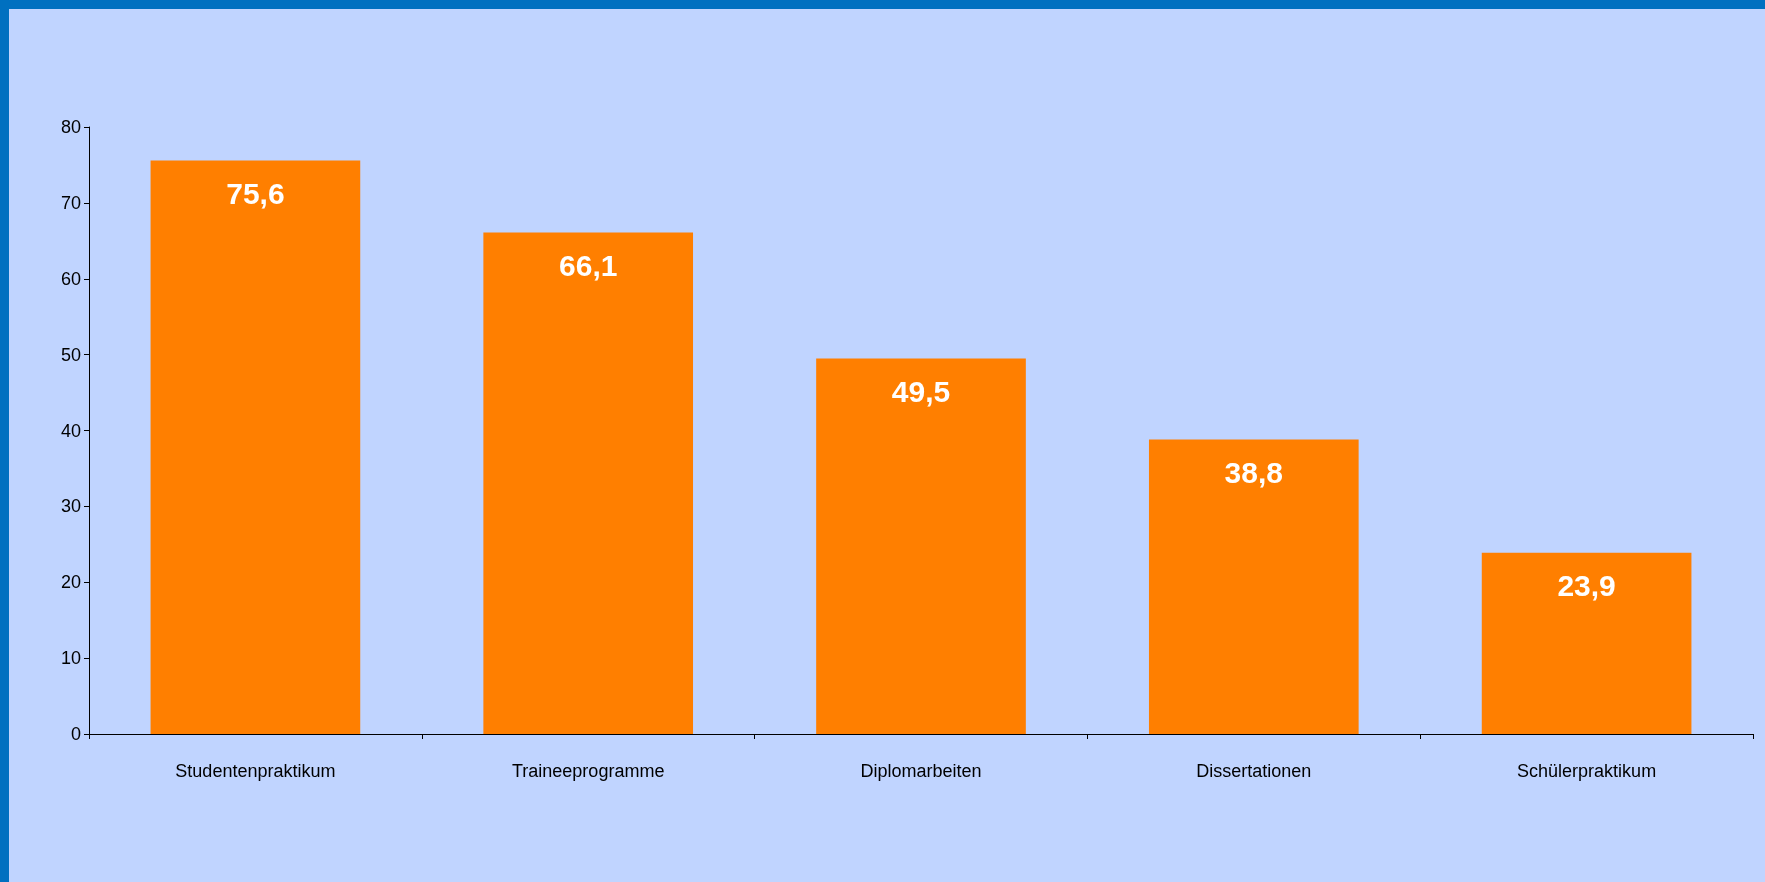  What do you see at coordinates (921, 391) in the screenshot?
I see `data-label: 49,5` at bounding box center [921, 391].